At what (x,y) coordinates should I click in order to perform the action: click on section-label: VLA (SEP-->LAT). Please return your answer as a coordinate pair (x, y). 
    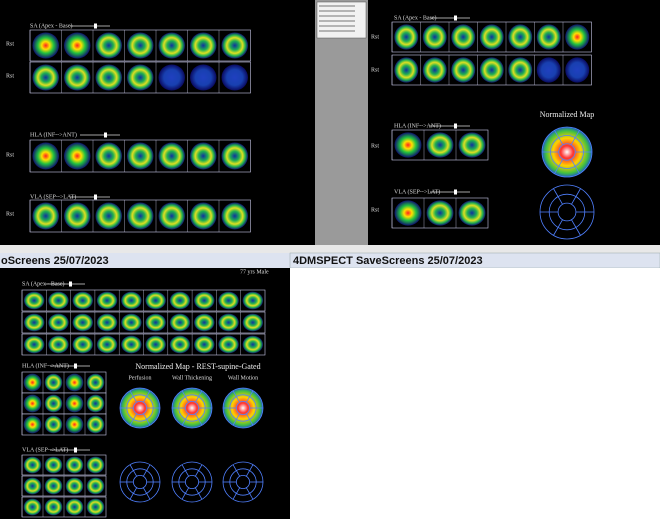
    Looking at the image, I should click on (45, 449).